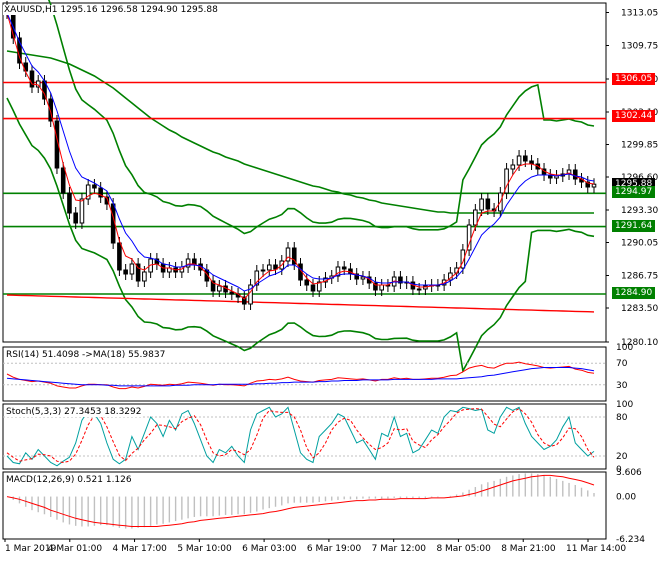 Image resolution: width=660 pixels, height=563 pixels. Describe the element at coordinates (639, 47) in the screenshot. I see `price-tick-label: 1309.75` at that location.